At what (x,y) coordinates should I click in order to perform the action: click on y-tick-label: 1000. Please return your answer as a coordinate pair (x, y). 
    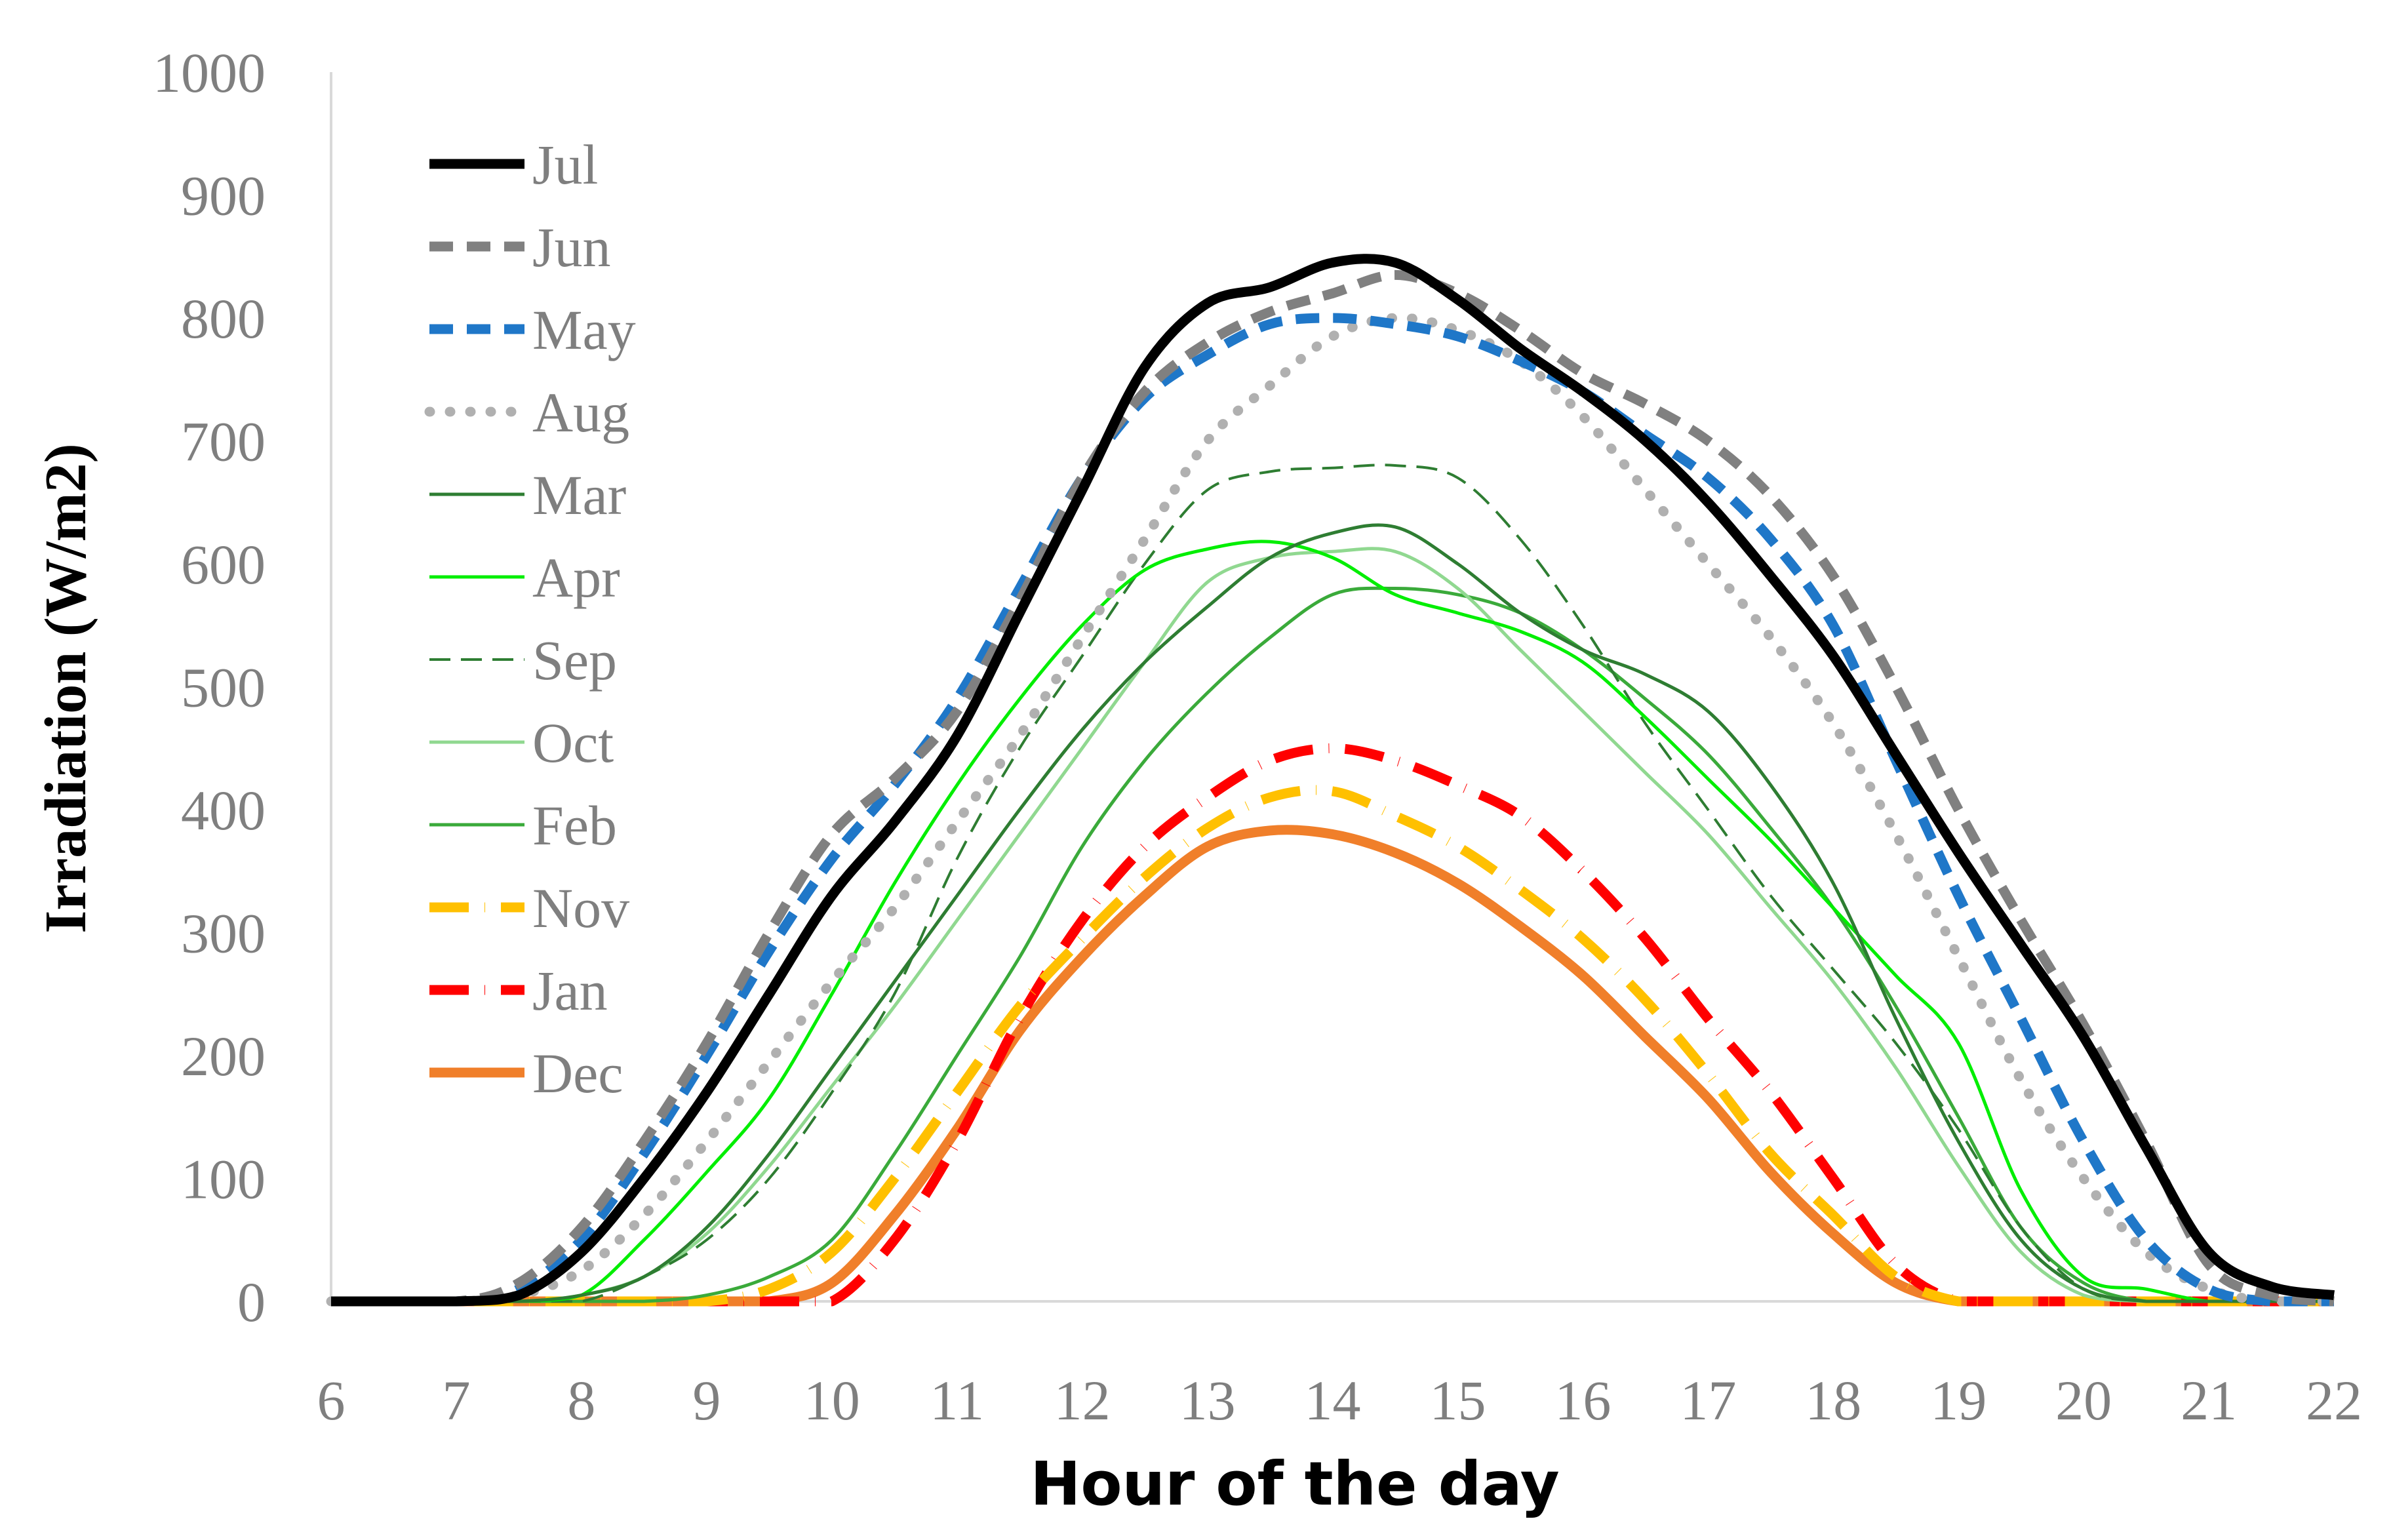
    Looking at the image, I should click on (209, 72).